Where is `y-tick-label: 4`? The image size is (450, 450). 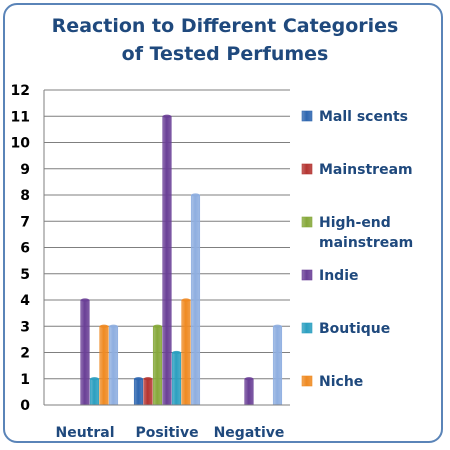
y-tick-label: 4 is located at coordinates (25, 301).